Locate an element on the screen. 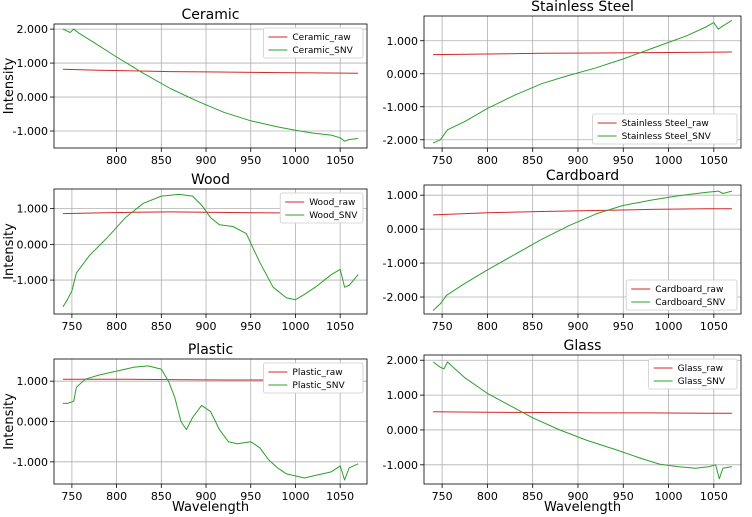 The width and height of the screenshot is (752, 517). legend: Ceramic_raw Ceramic_SNV is located at coordinates (313, 43).